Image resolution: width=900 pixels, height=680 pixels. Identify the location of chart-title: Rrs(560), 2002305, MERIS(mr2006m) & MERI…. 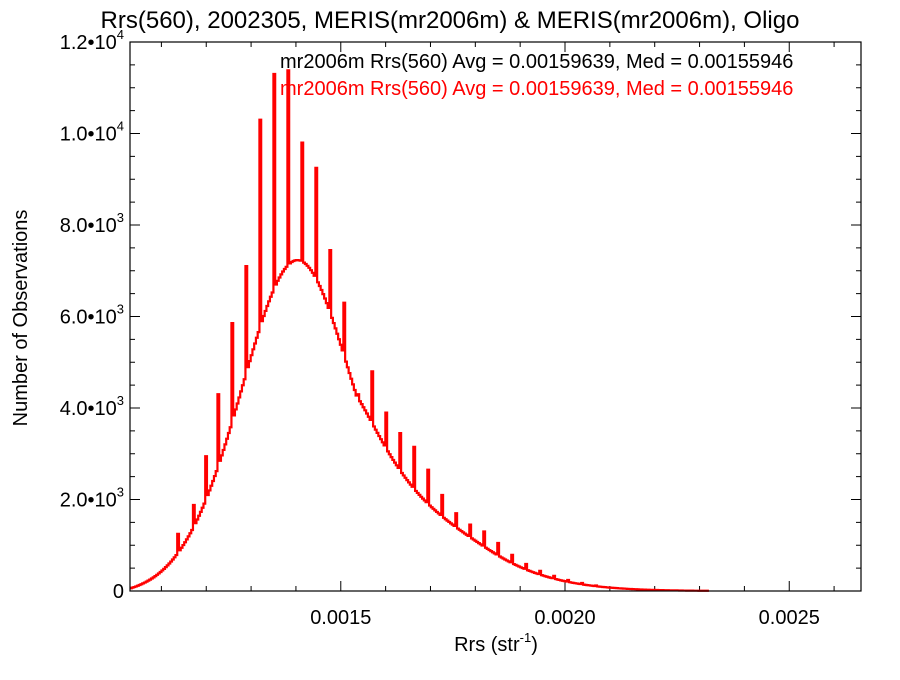
(450, 20).